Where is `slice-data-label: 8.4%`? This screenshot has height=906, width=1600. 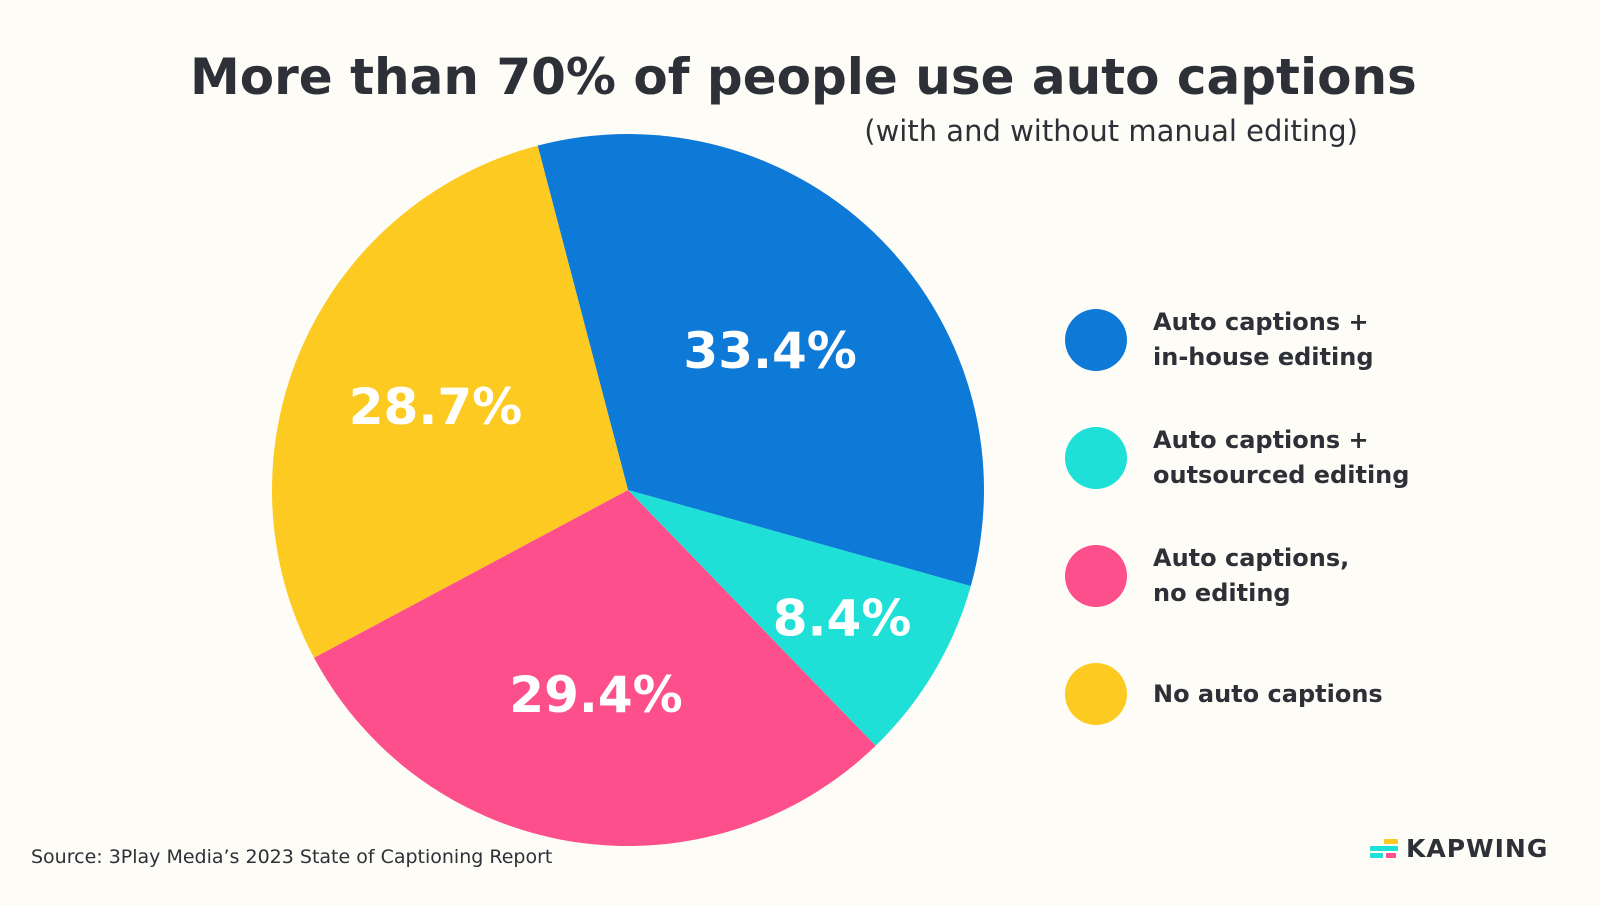 slice-data-label: 8.4% is located at coordinates (842, 619).